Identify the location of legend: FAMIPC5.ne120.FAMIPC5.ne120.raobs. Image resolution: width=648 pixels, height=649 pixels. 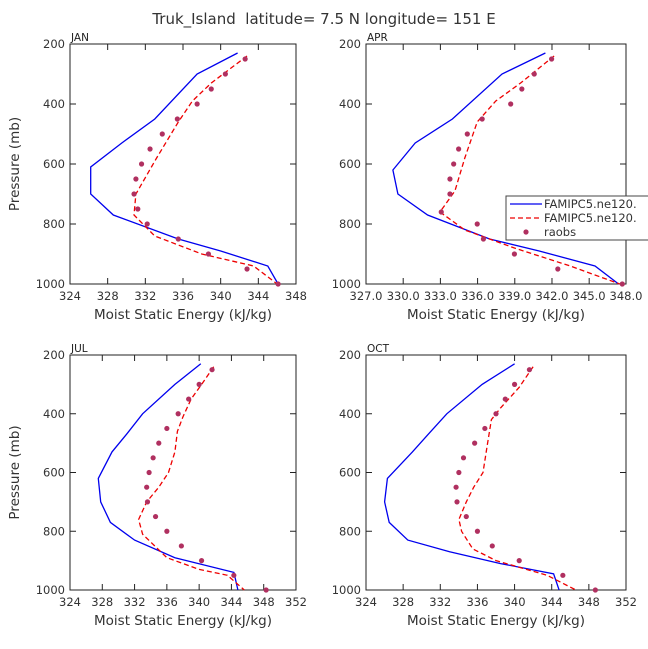
(576, 218).